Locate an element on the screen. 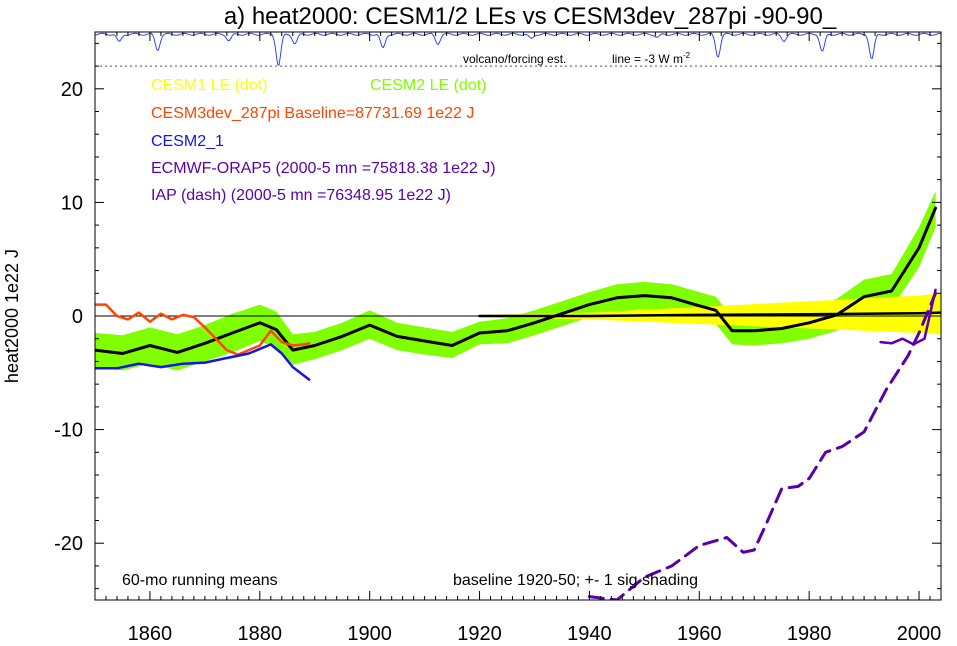  volcano-forcing-label: volcano/forcing est. is located at coordinates (514, 59).